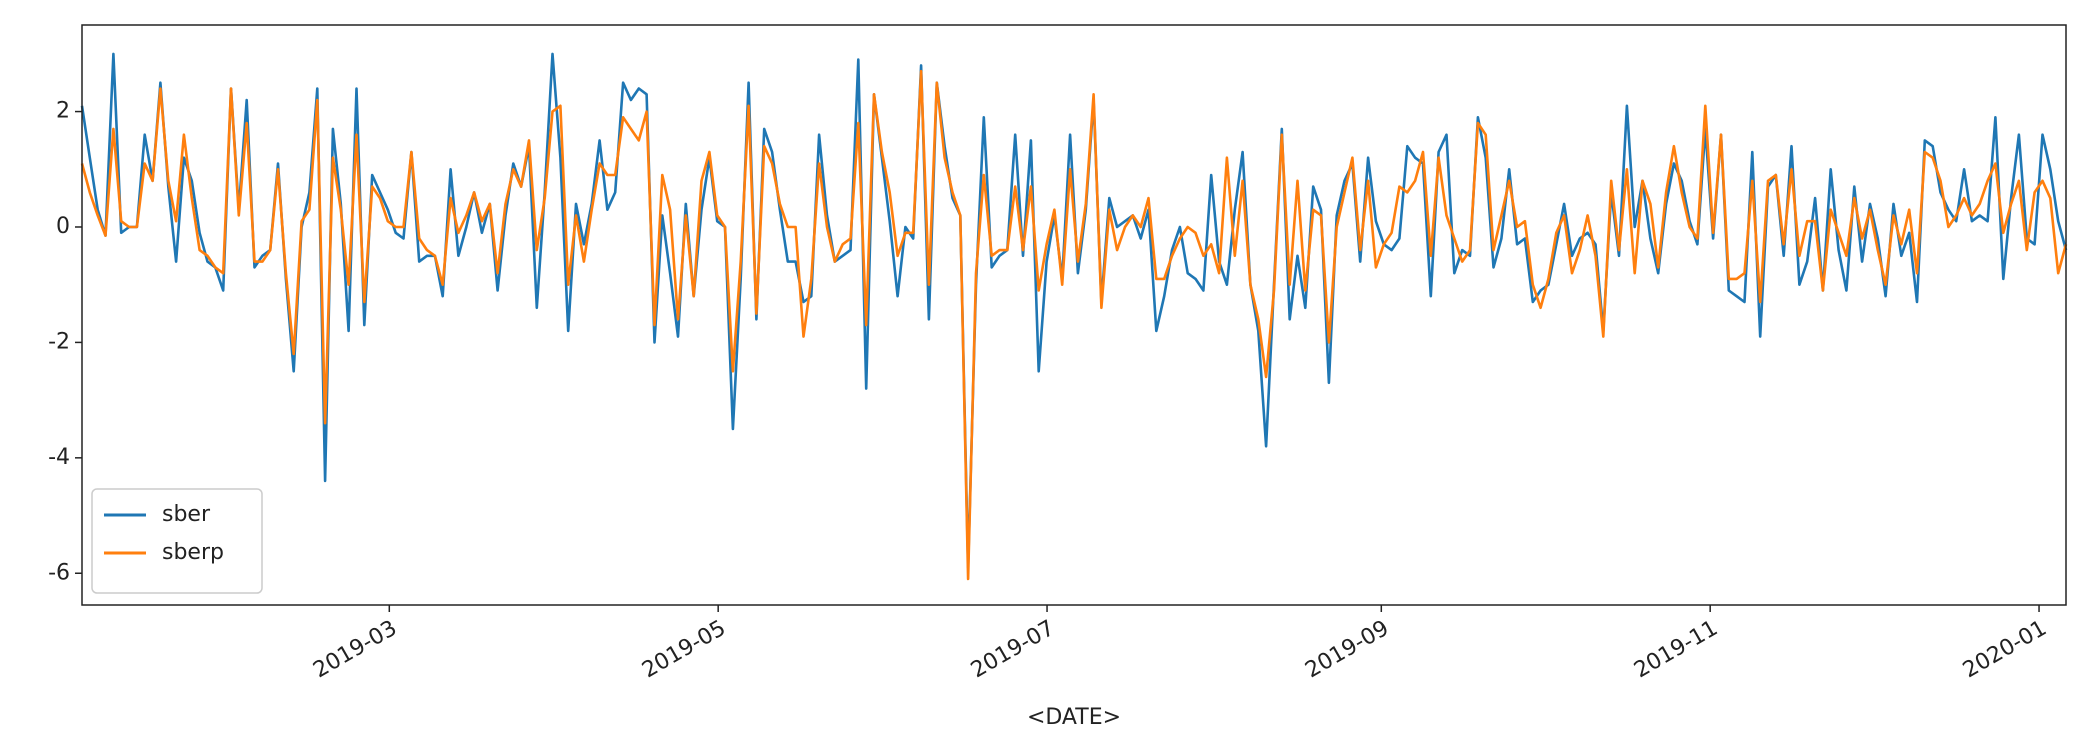 The height and width of the screenshot is (738, 2094). Describe the element at coordinates (2005, 650) in the screenshot. I see `x-tick-label: 2020-01` at that location.